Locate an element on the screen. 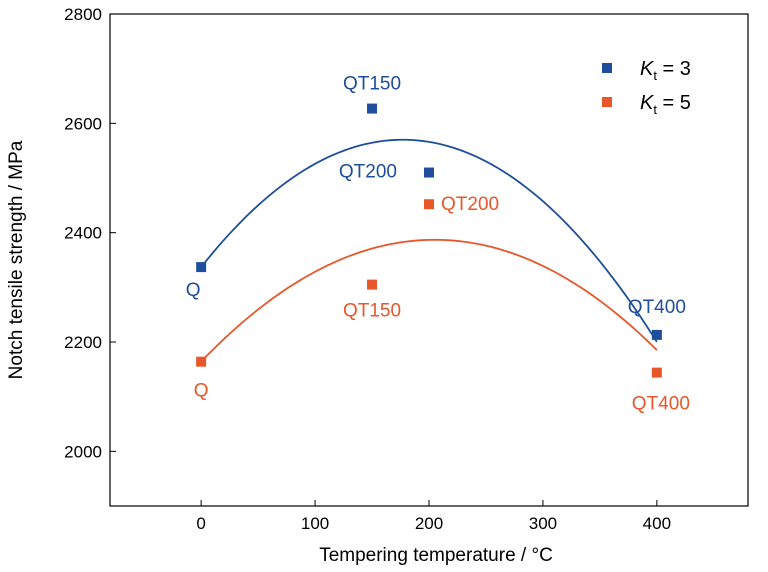 This screenshot has height=572, width=768. x-tick-label: 0 is located at coordinates (200, 523).